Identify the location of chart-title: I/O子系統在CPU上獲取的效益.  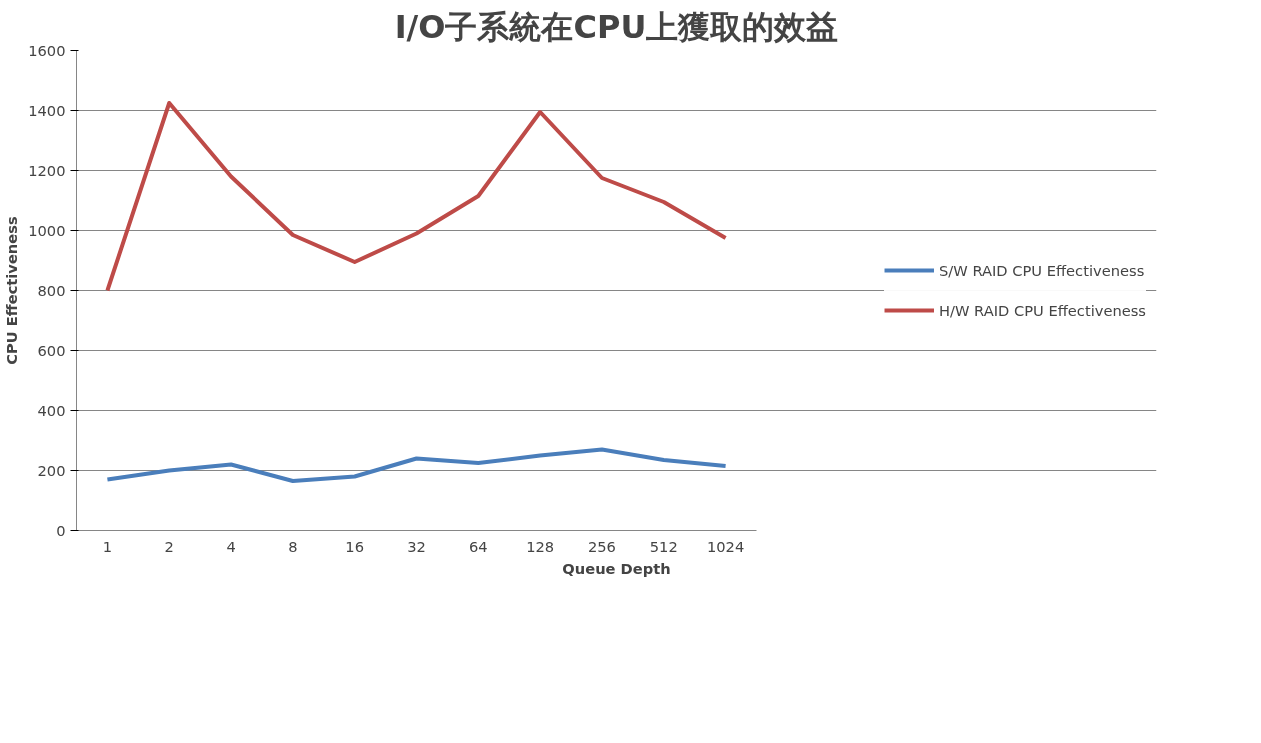
(616, 26).